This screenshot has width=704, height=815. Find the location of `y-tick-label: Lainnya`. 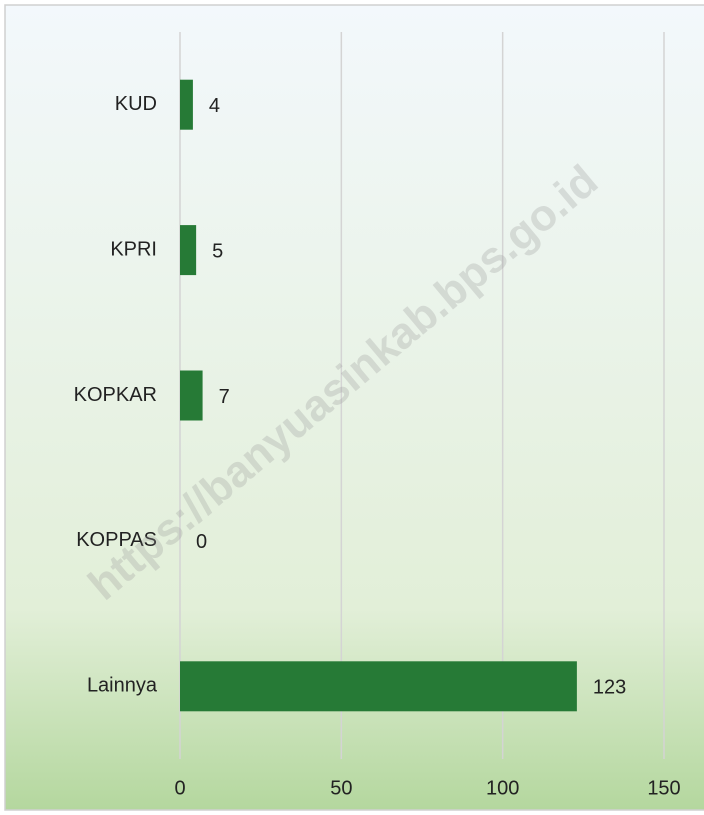

y-tick-label: Lainnya is located at coordinates (122, 686).